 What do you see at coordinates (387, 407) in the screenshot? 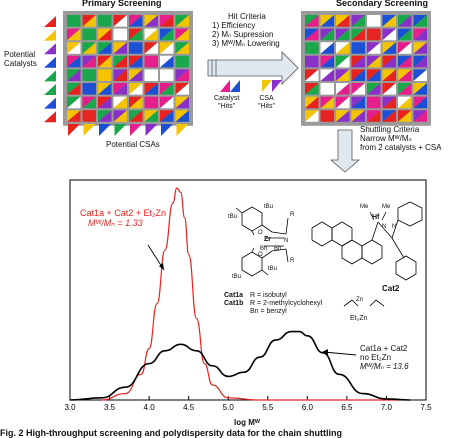
I see `x-tick-label: 7.0` at bounding box center [387, 407].